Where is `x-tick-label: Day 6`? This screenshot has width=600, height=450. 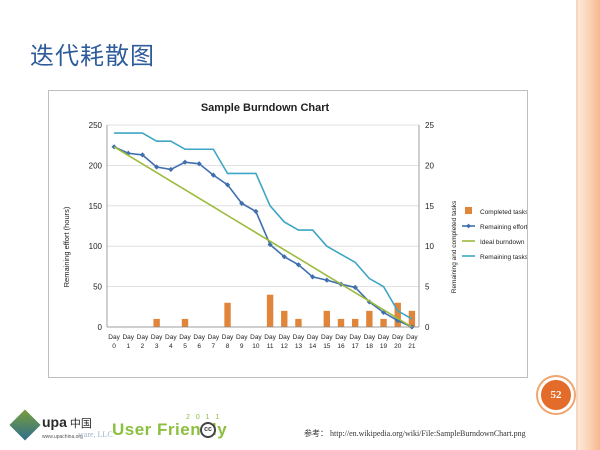
x-tick-label: Day 6 is located at coordinates (199, 342).